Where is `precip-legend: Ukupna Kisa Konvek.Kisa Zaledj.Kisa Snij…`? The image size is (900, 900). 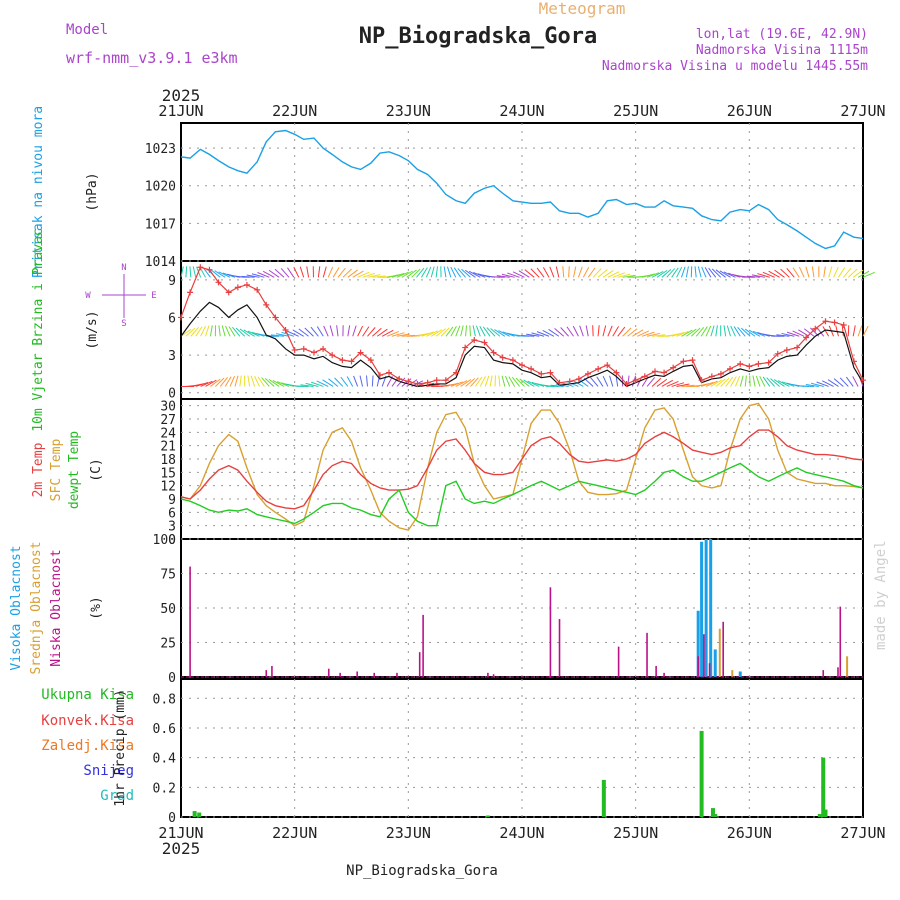 precip-legend: Ukupna Kisa Konvek.Kisa Zaledj.Kisa Snij… is located at coordinates (87, 747).